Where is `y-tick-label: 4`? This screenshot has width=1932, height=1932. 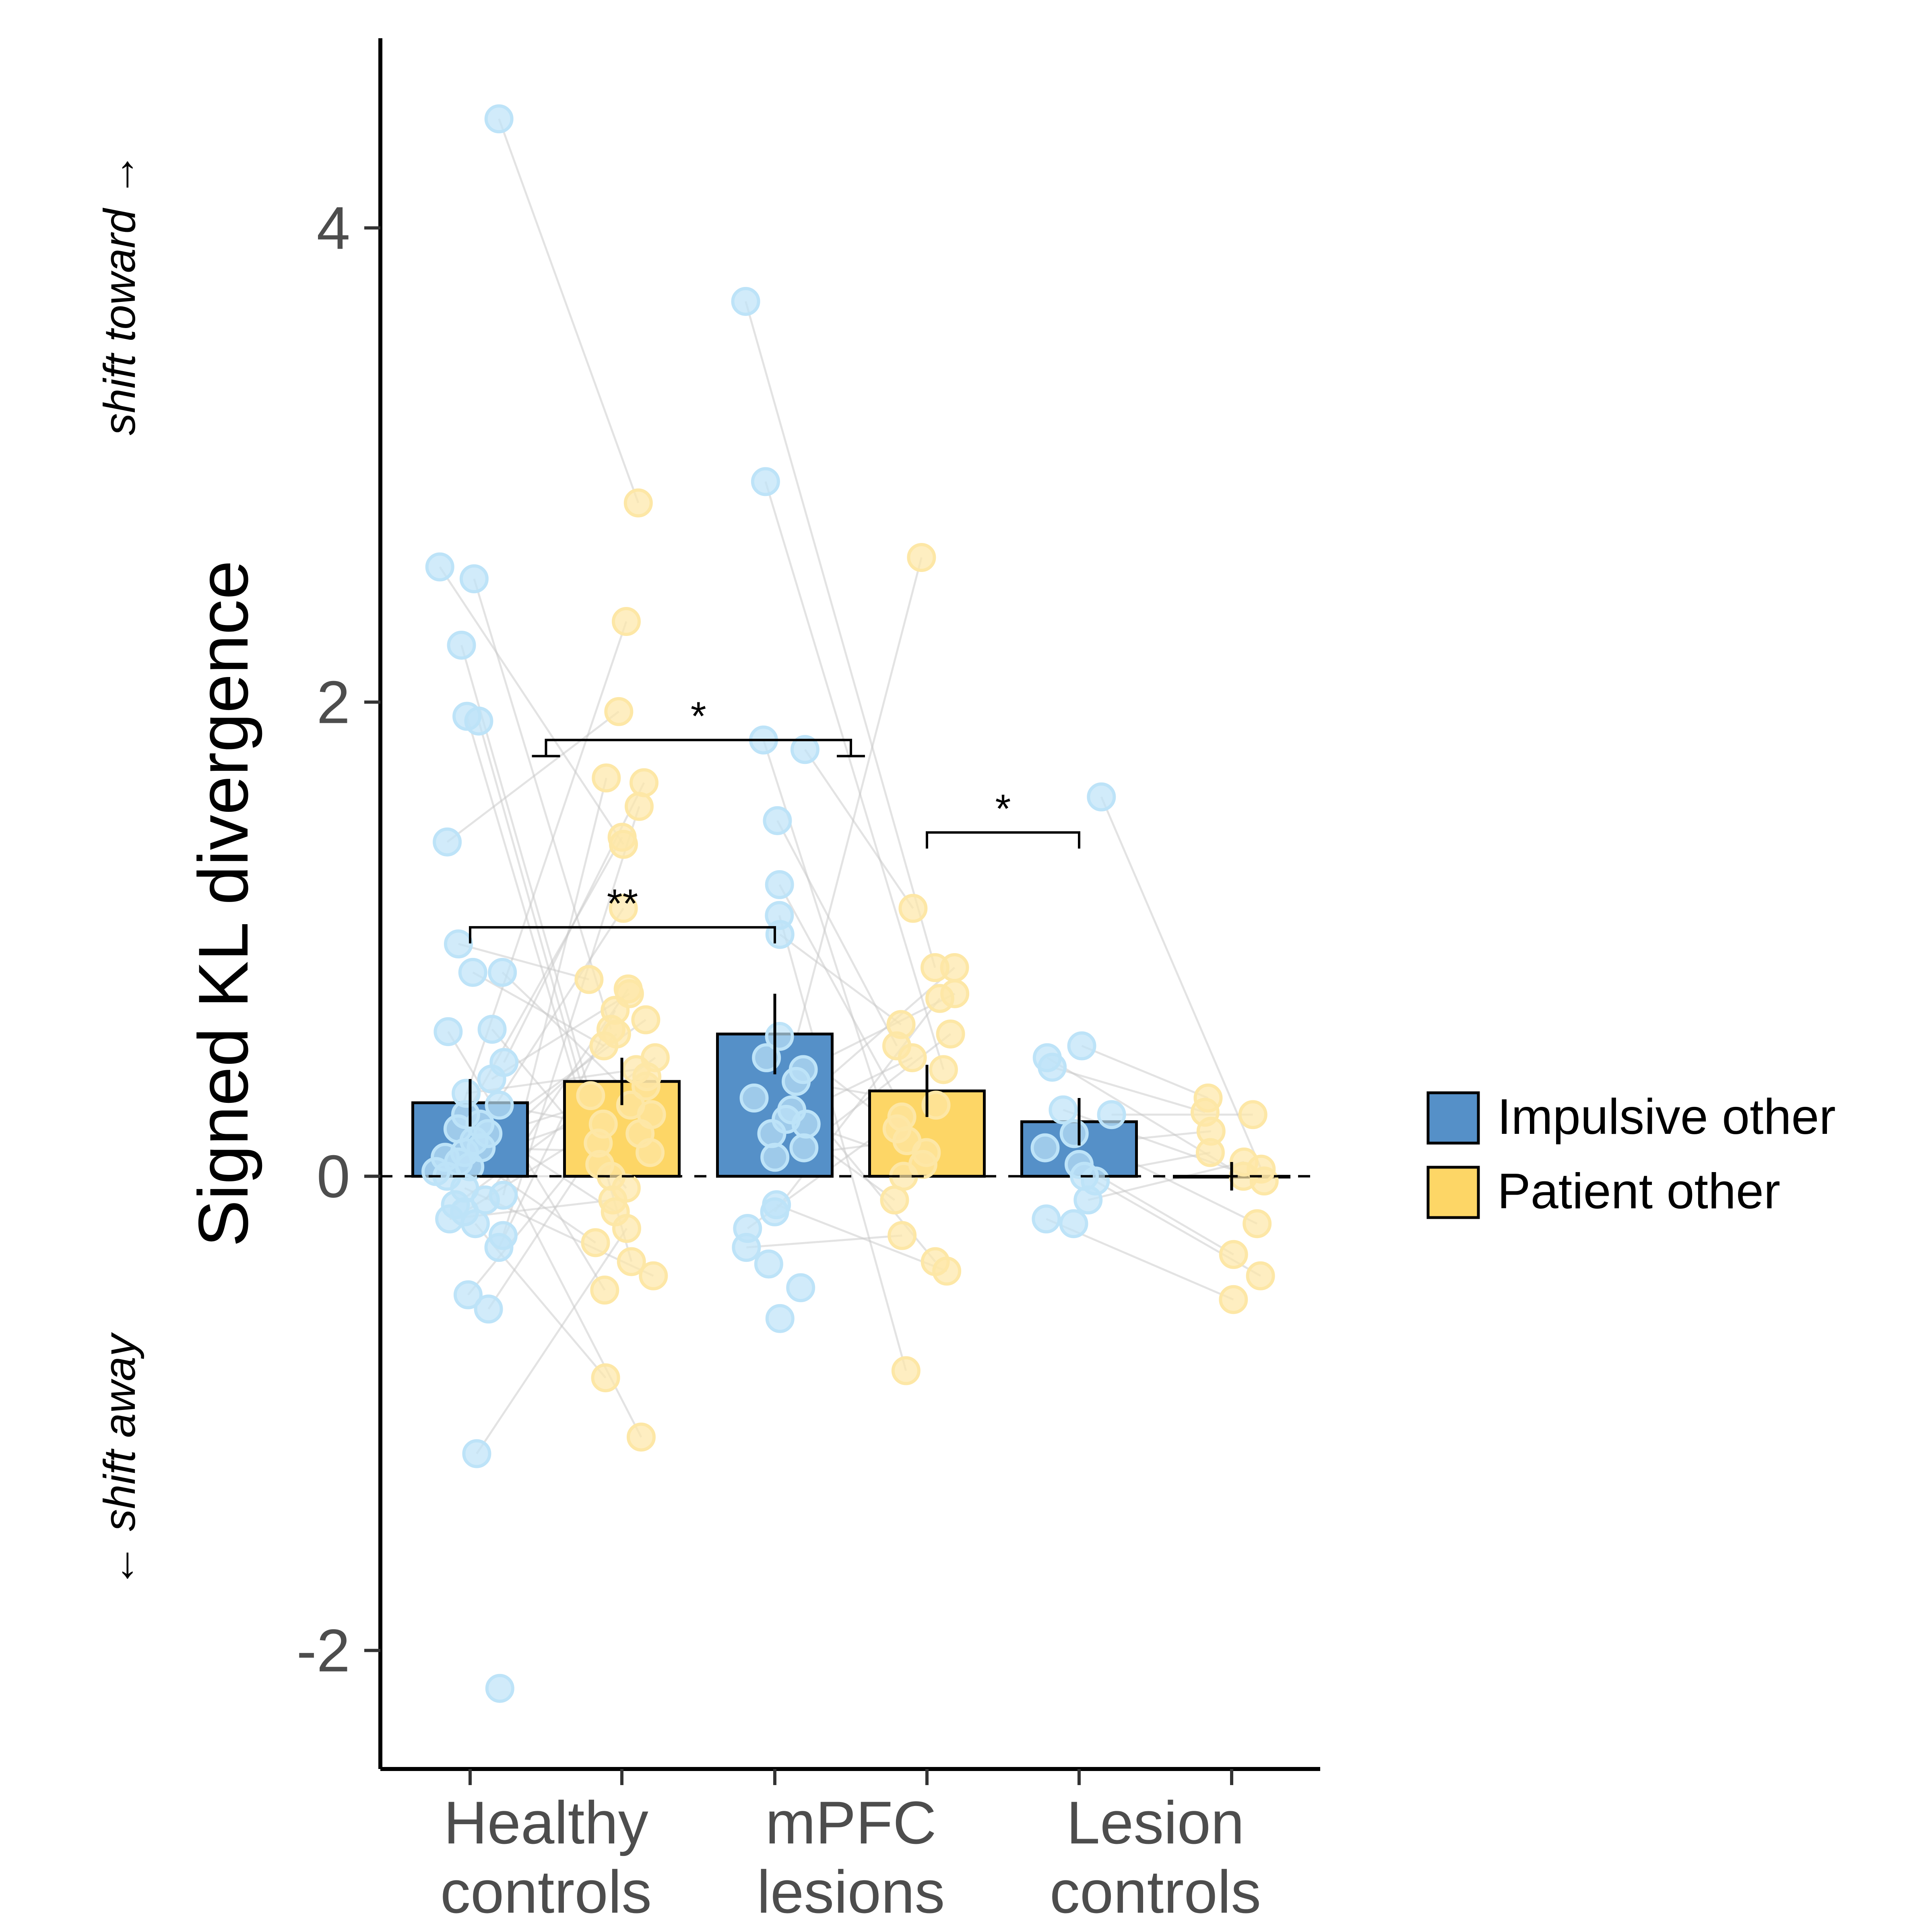
y-tick-label: 4 is located at coordinates (333, 228).